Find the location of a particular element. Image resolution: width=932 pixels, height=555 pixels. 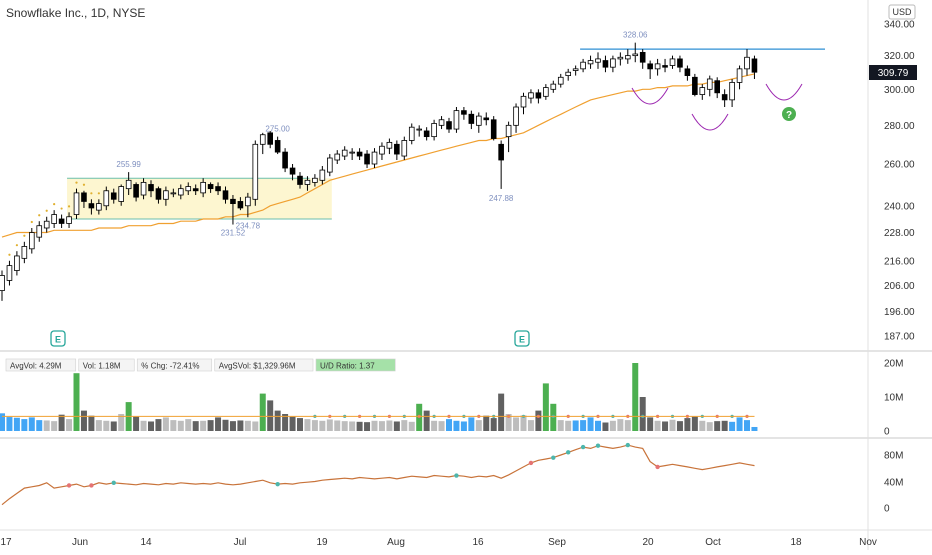

date-tick-label: 17 is located at coordinates (6, 542).